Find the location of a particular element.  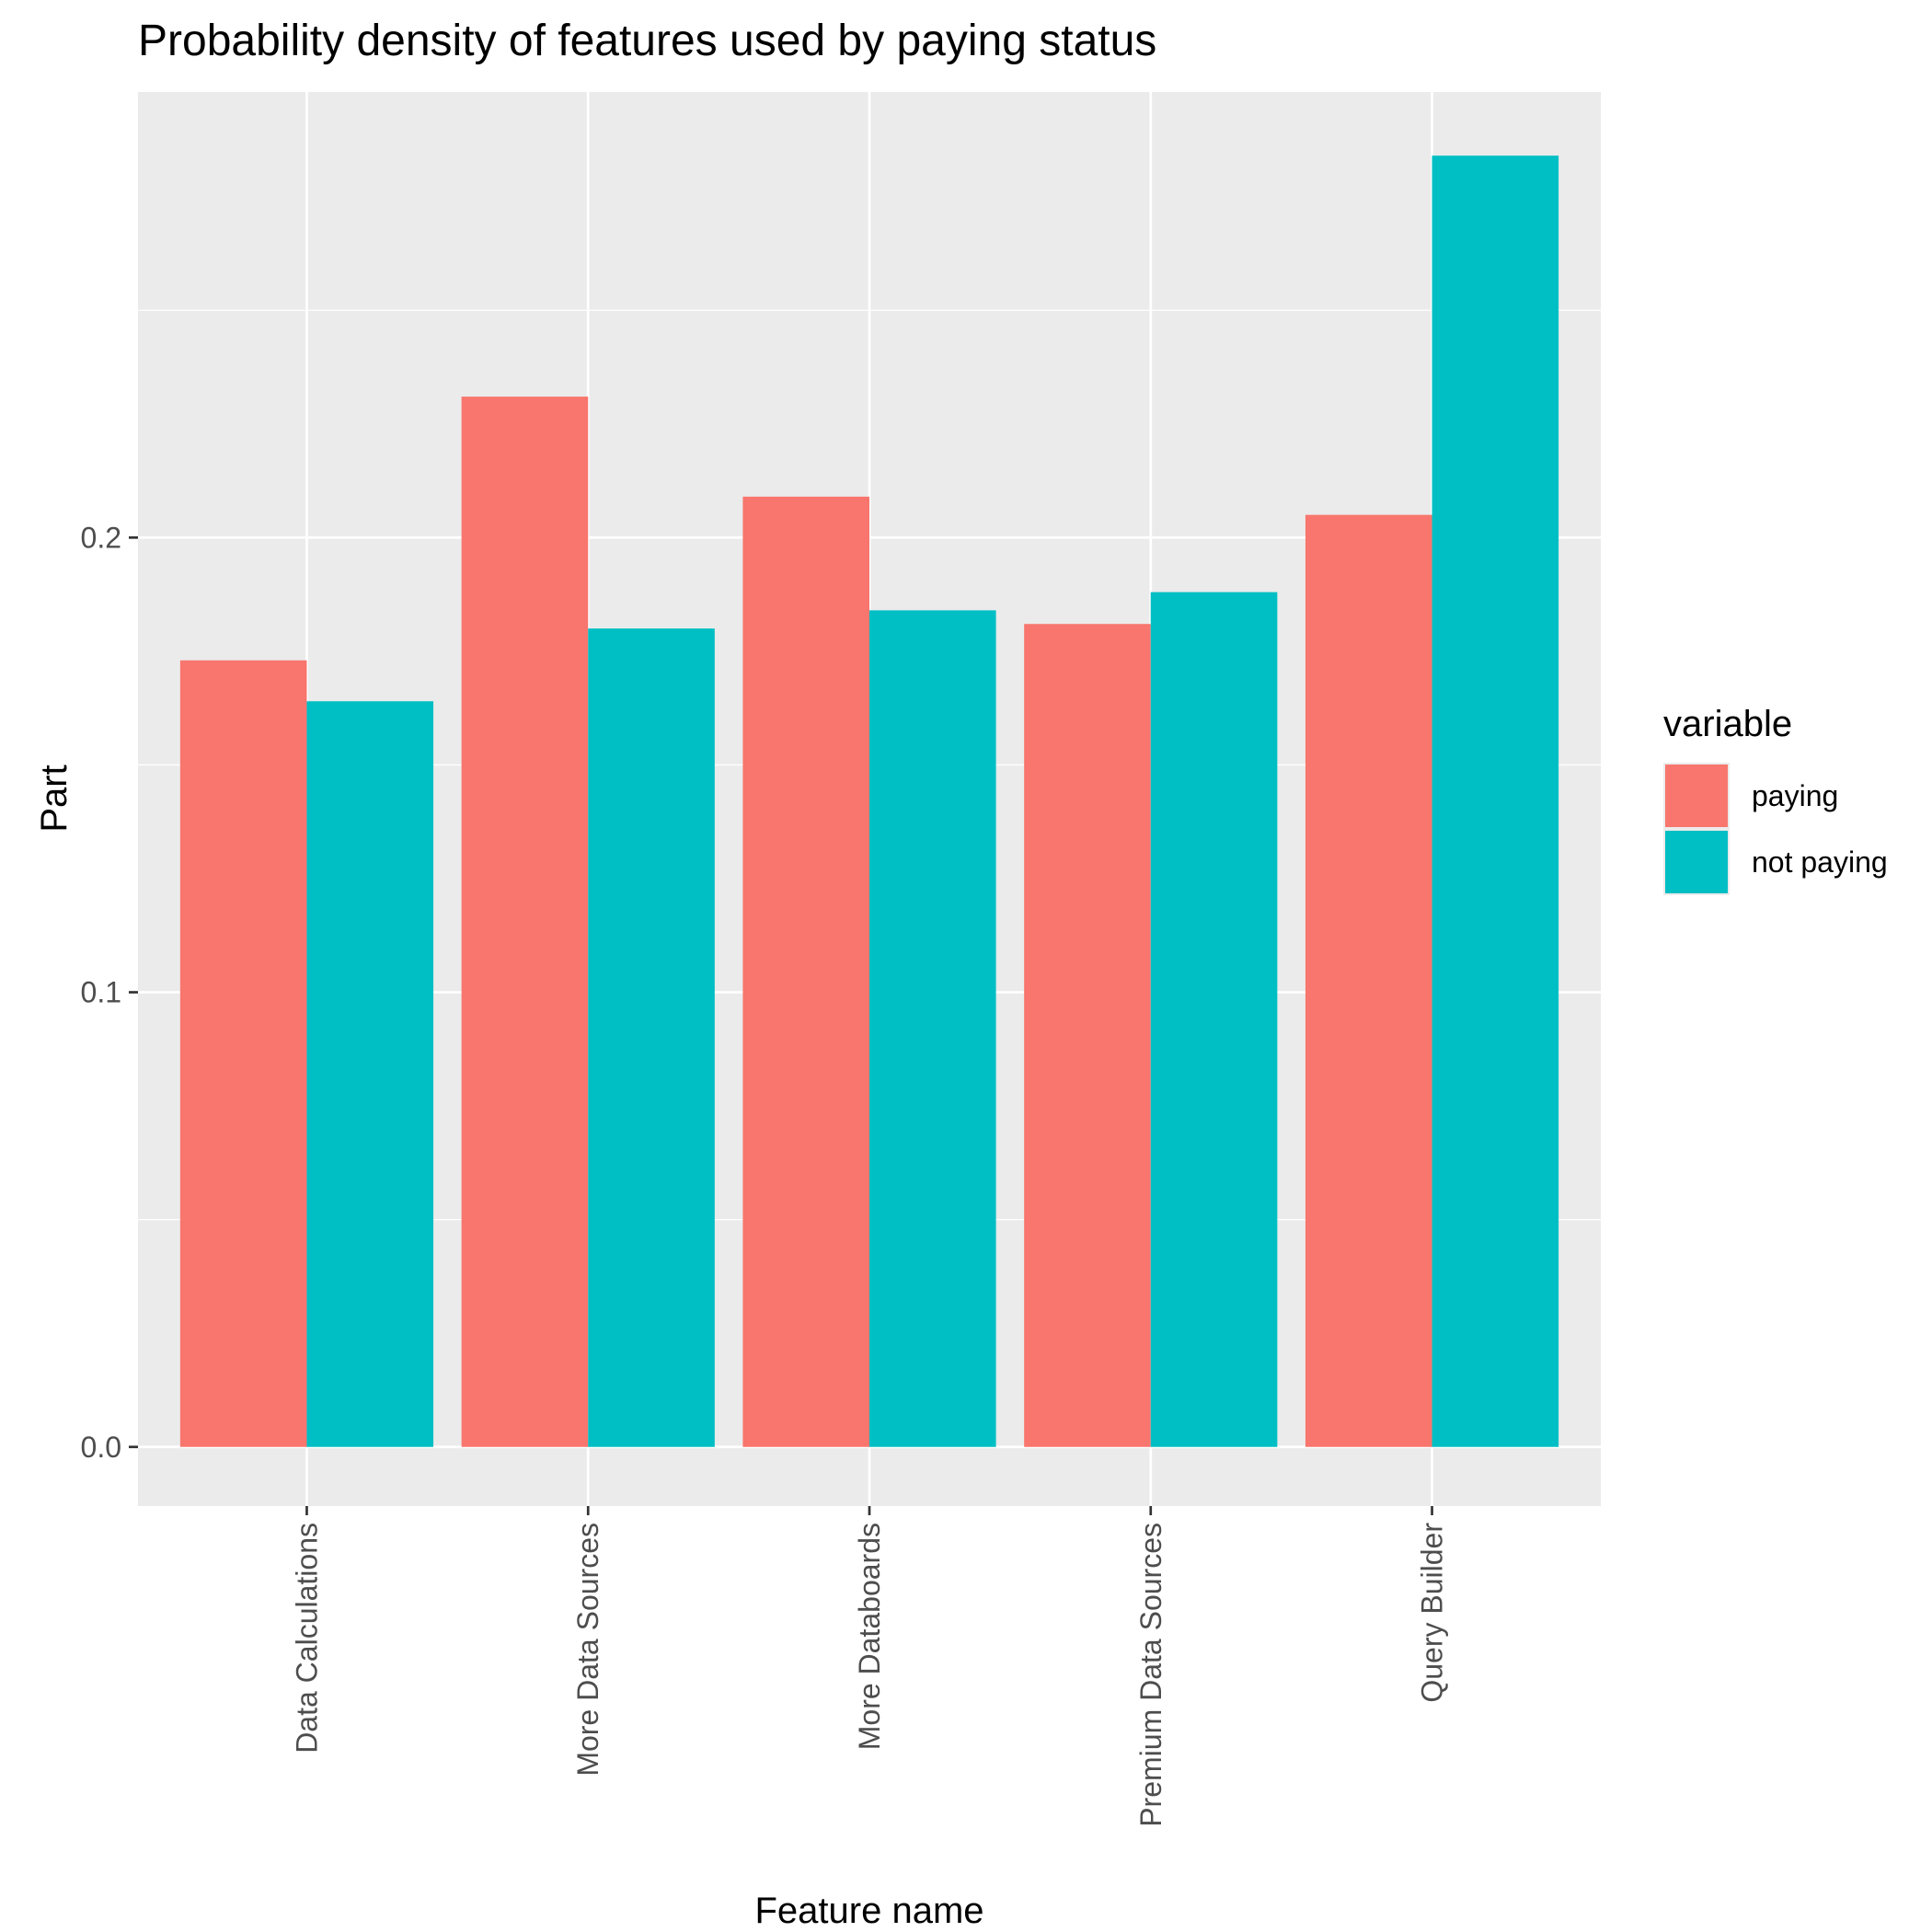

bar-paying-data-calculations is located at coordinates (243, 1053).